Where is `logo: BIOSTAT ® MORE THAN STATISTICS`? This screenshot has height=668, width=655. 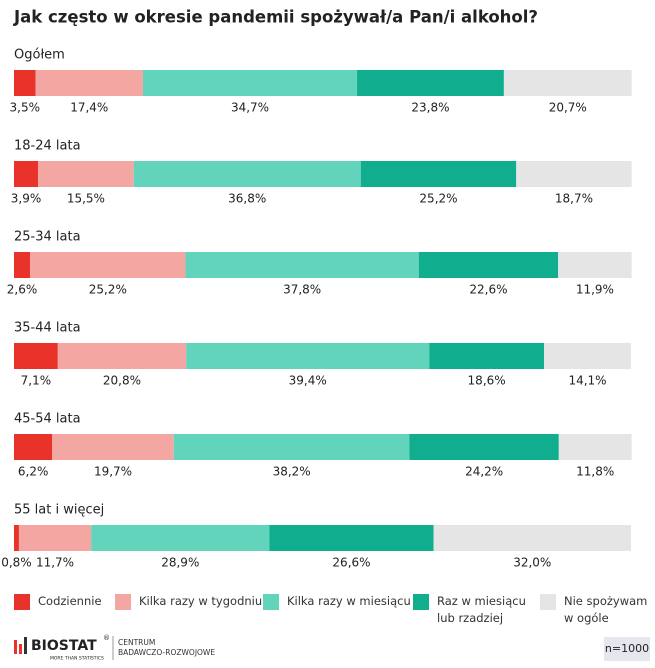
logo: BIOSTAT ® MORE THAN STATISTICS is located at coordinates (64, 648).